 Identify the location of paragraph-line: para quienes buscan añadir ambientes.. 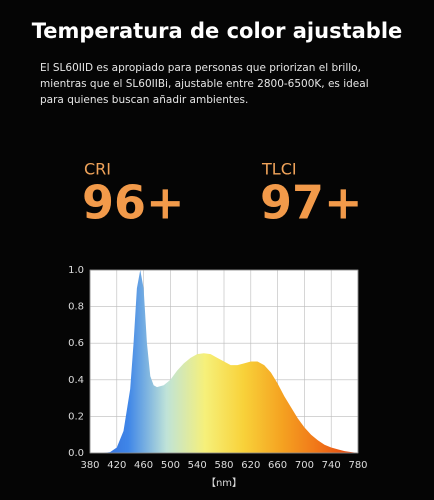
(144, 100).